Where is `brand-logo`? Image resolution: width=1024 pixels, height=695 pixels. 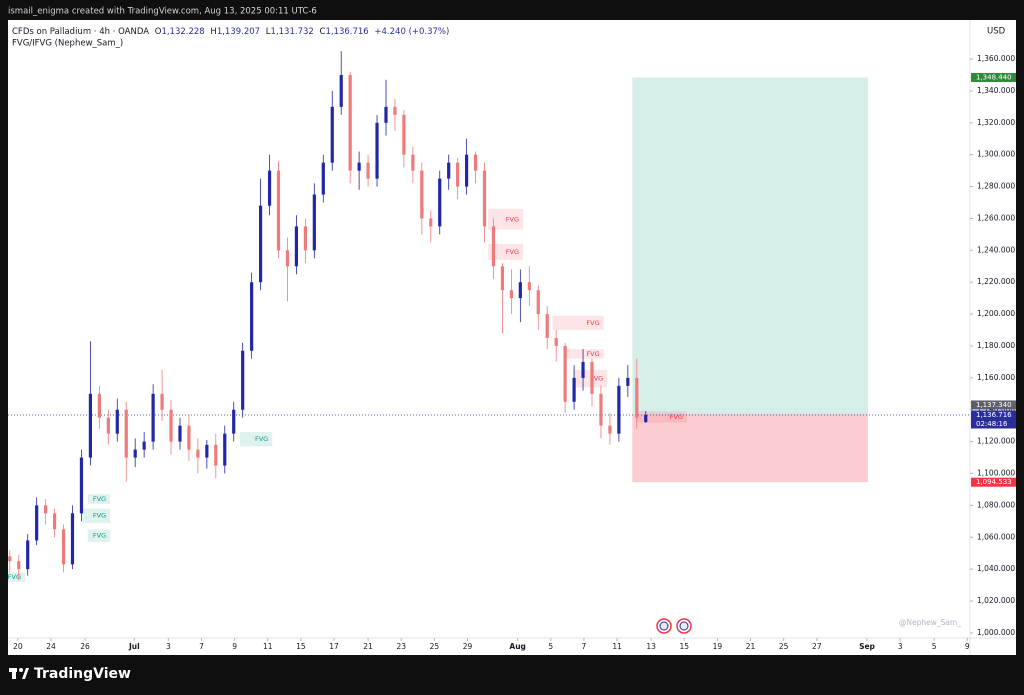
brand-logo is located at coordinates (19, 673).